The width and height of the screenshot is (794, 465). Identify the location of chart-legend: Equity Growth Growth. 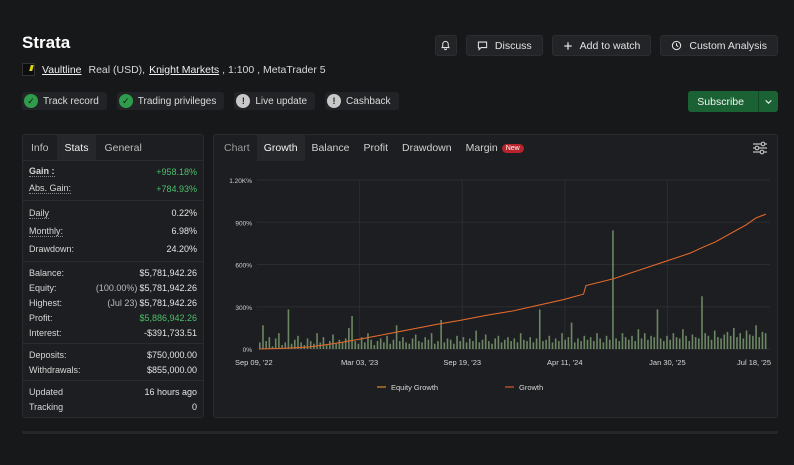
(460, 387).